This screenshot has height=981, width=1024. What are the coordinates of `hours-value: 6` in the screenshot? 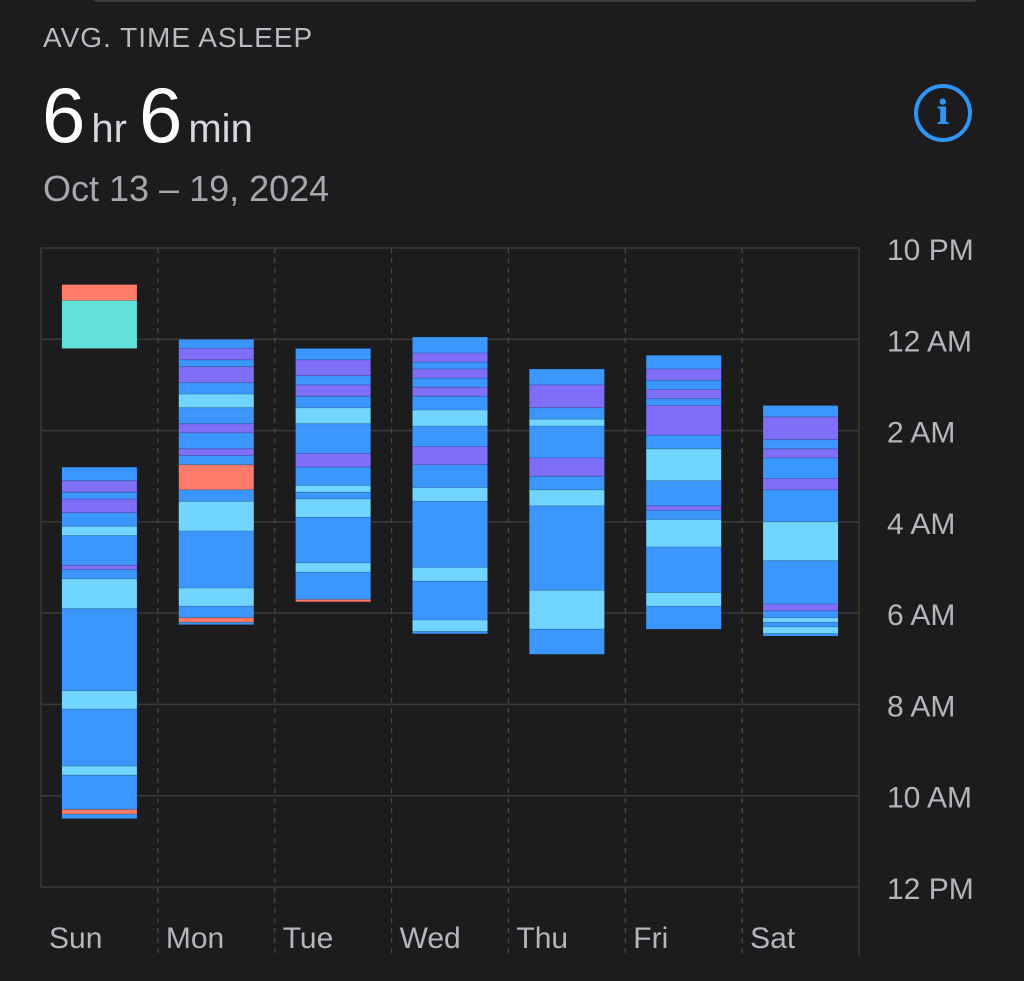 It's located at (64, 115).